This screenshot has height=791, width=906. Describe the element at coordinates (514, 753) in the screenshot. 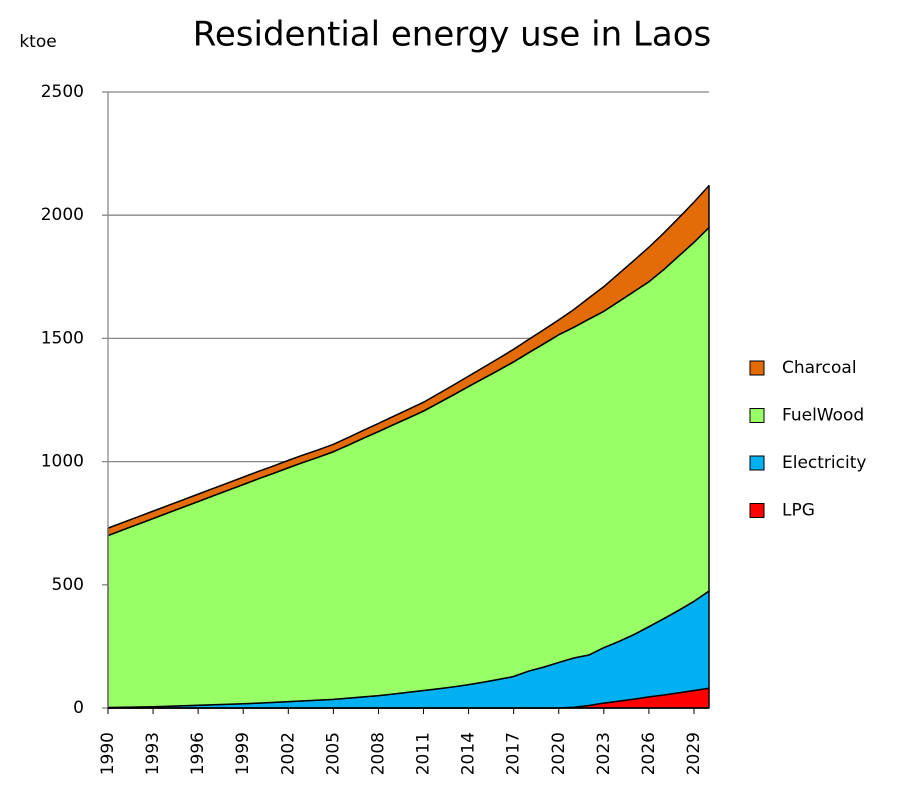

I see `x-tick-label: 2017` at that location.